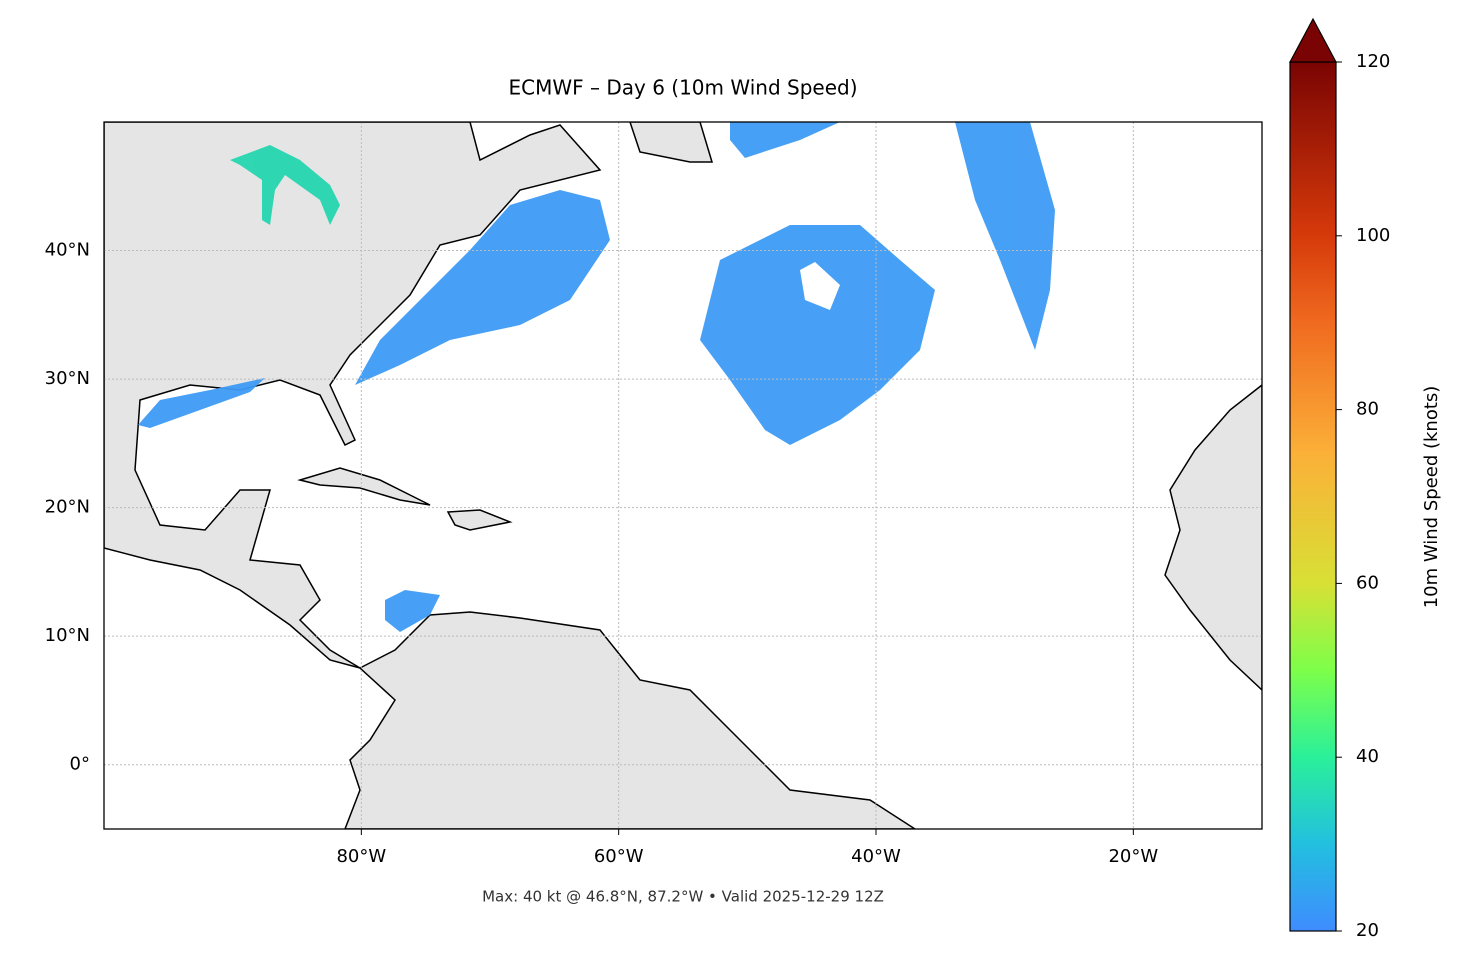 Image resolution: width=1466 pixels, height=969 pixels. What do you see at coordinates (1373, 235) in the screenshot?
I see `colorbar-tick-label: 100` at bounding box center [1373, 235].